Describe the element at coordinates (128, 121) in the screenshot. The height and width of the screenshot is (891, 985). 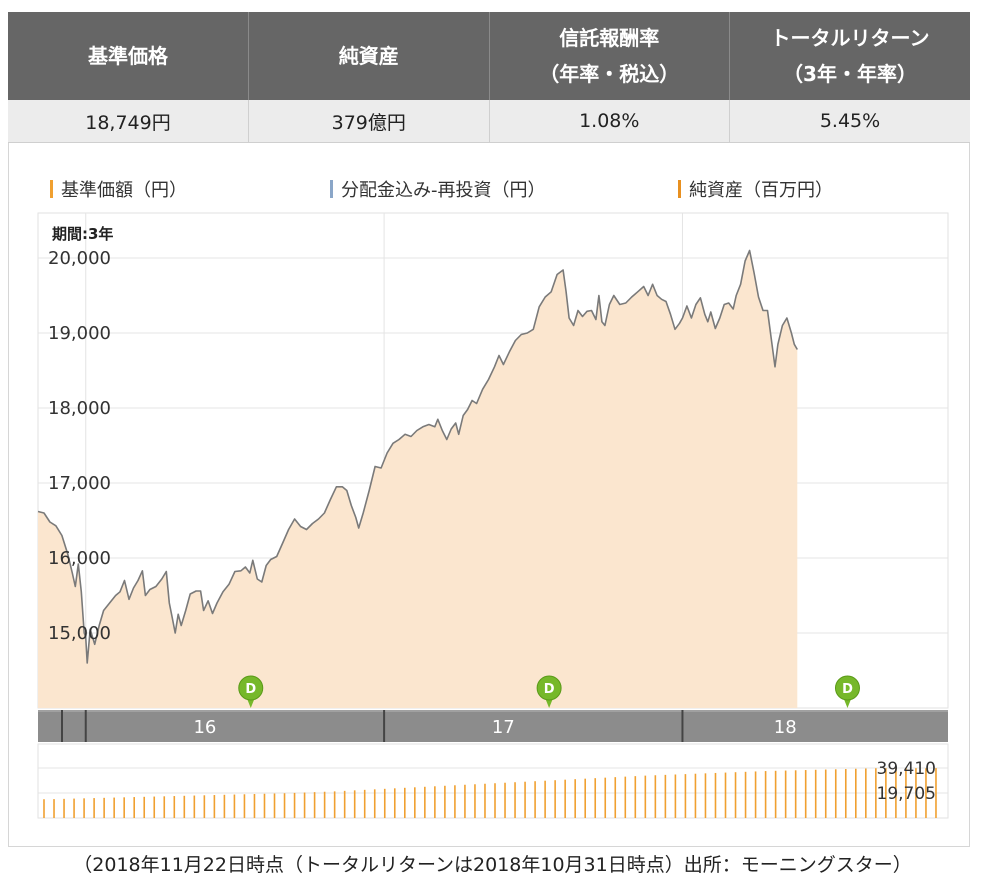
I see `value-base-price: 18,749円` at that location.